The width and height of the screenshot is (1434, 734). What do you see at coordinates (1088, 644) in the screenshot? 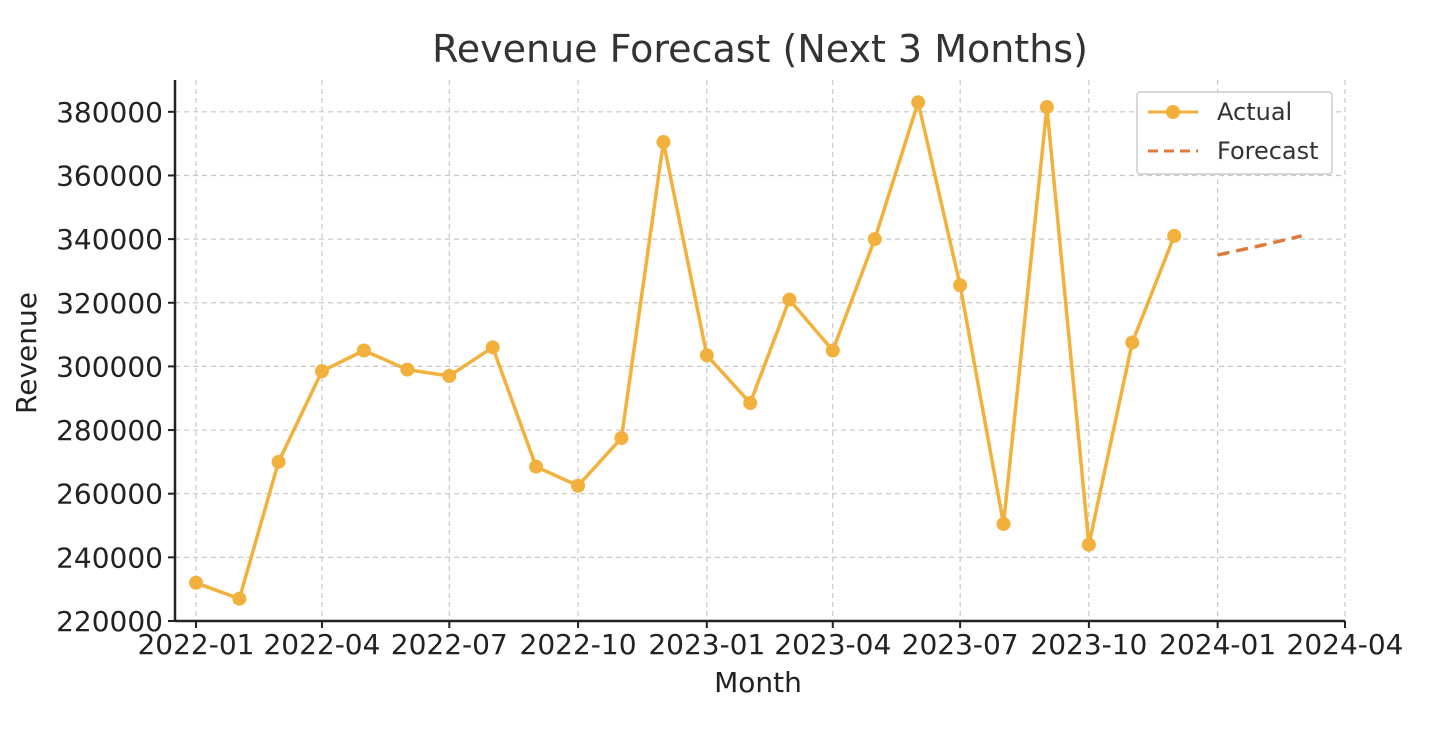
I see `x-tick-label: 2023-10` at bounding box center [1088, 644].